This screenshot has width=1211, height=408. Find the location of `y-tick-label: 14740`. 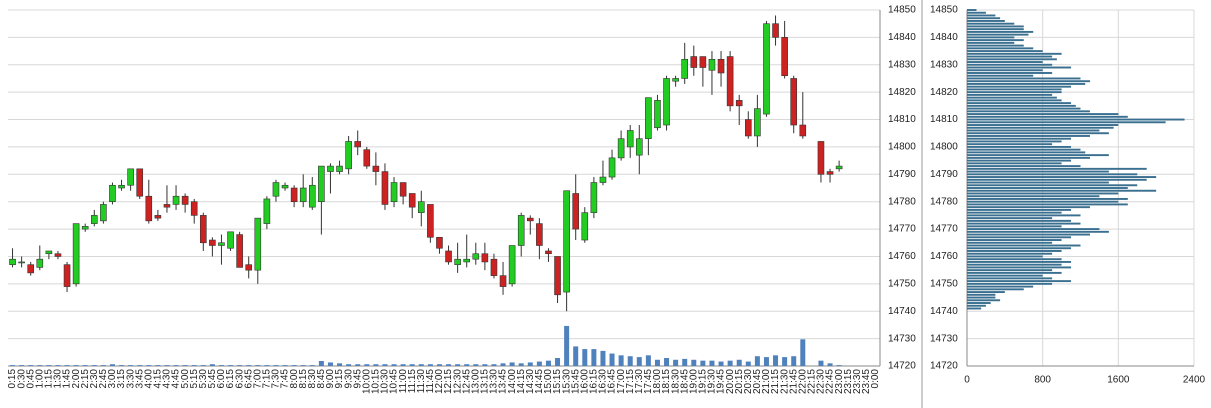

y-tick-label: 14740 is located at coordinates (902, 311).